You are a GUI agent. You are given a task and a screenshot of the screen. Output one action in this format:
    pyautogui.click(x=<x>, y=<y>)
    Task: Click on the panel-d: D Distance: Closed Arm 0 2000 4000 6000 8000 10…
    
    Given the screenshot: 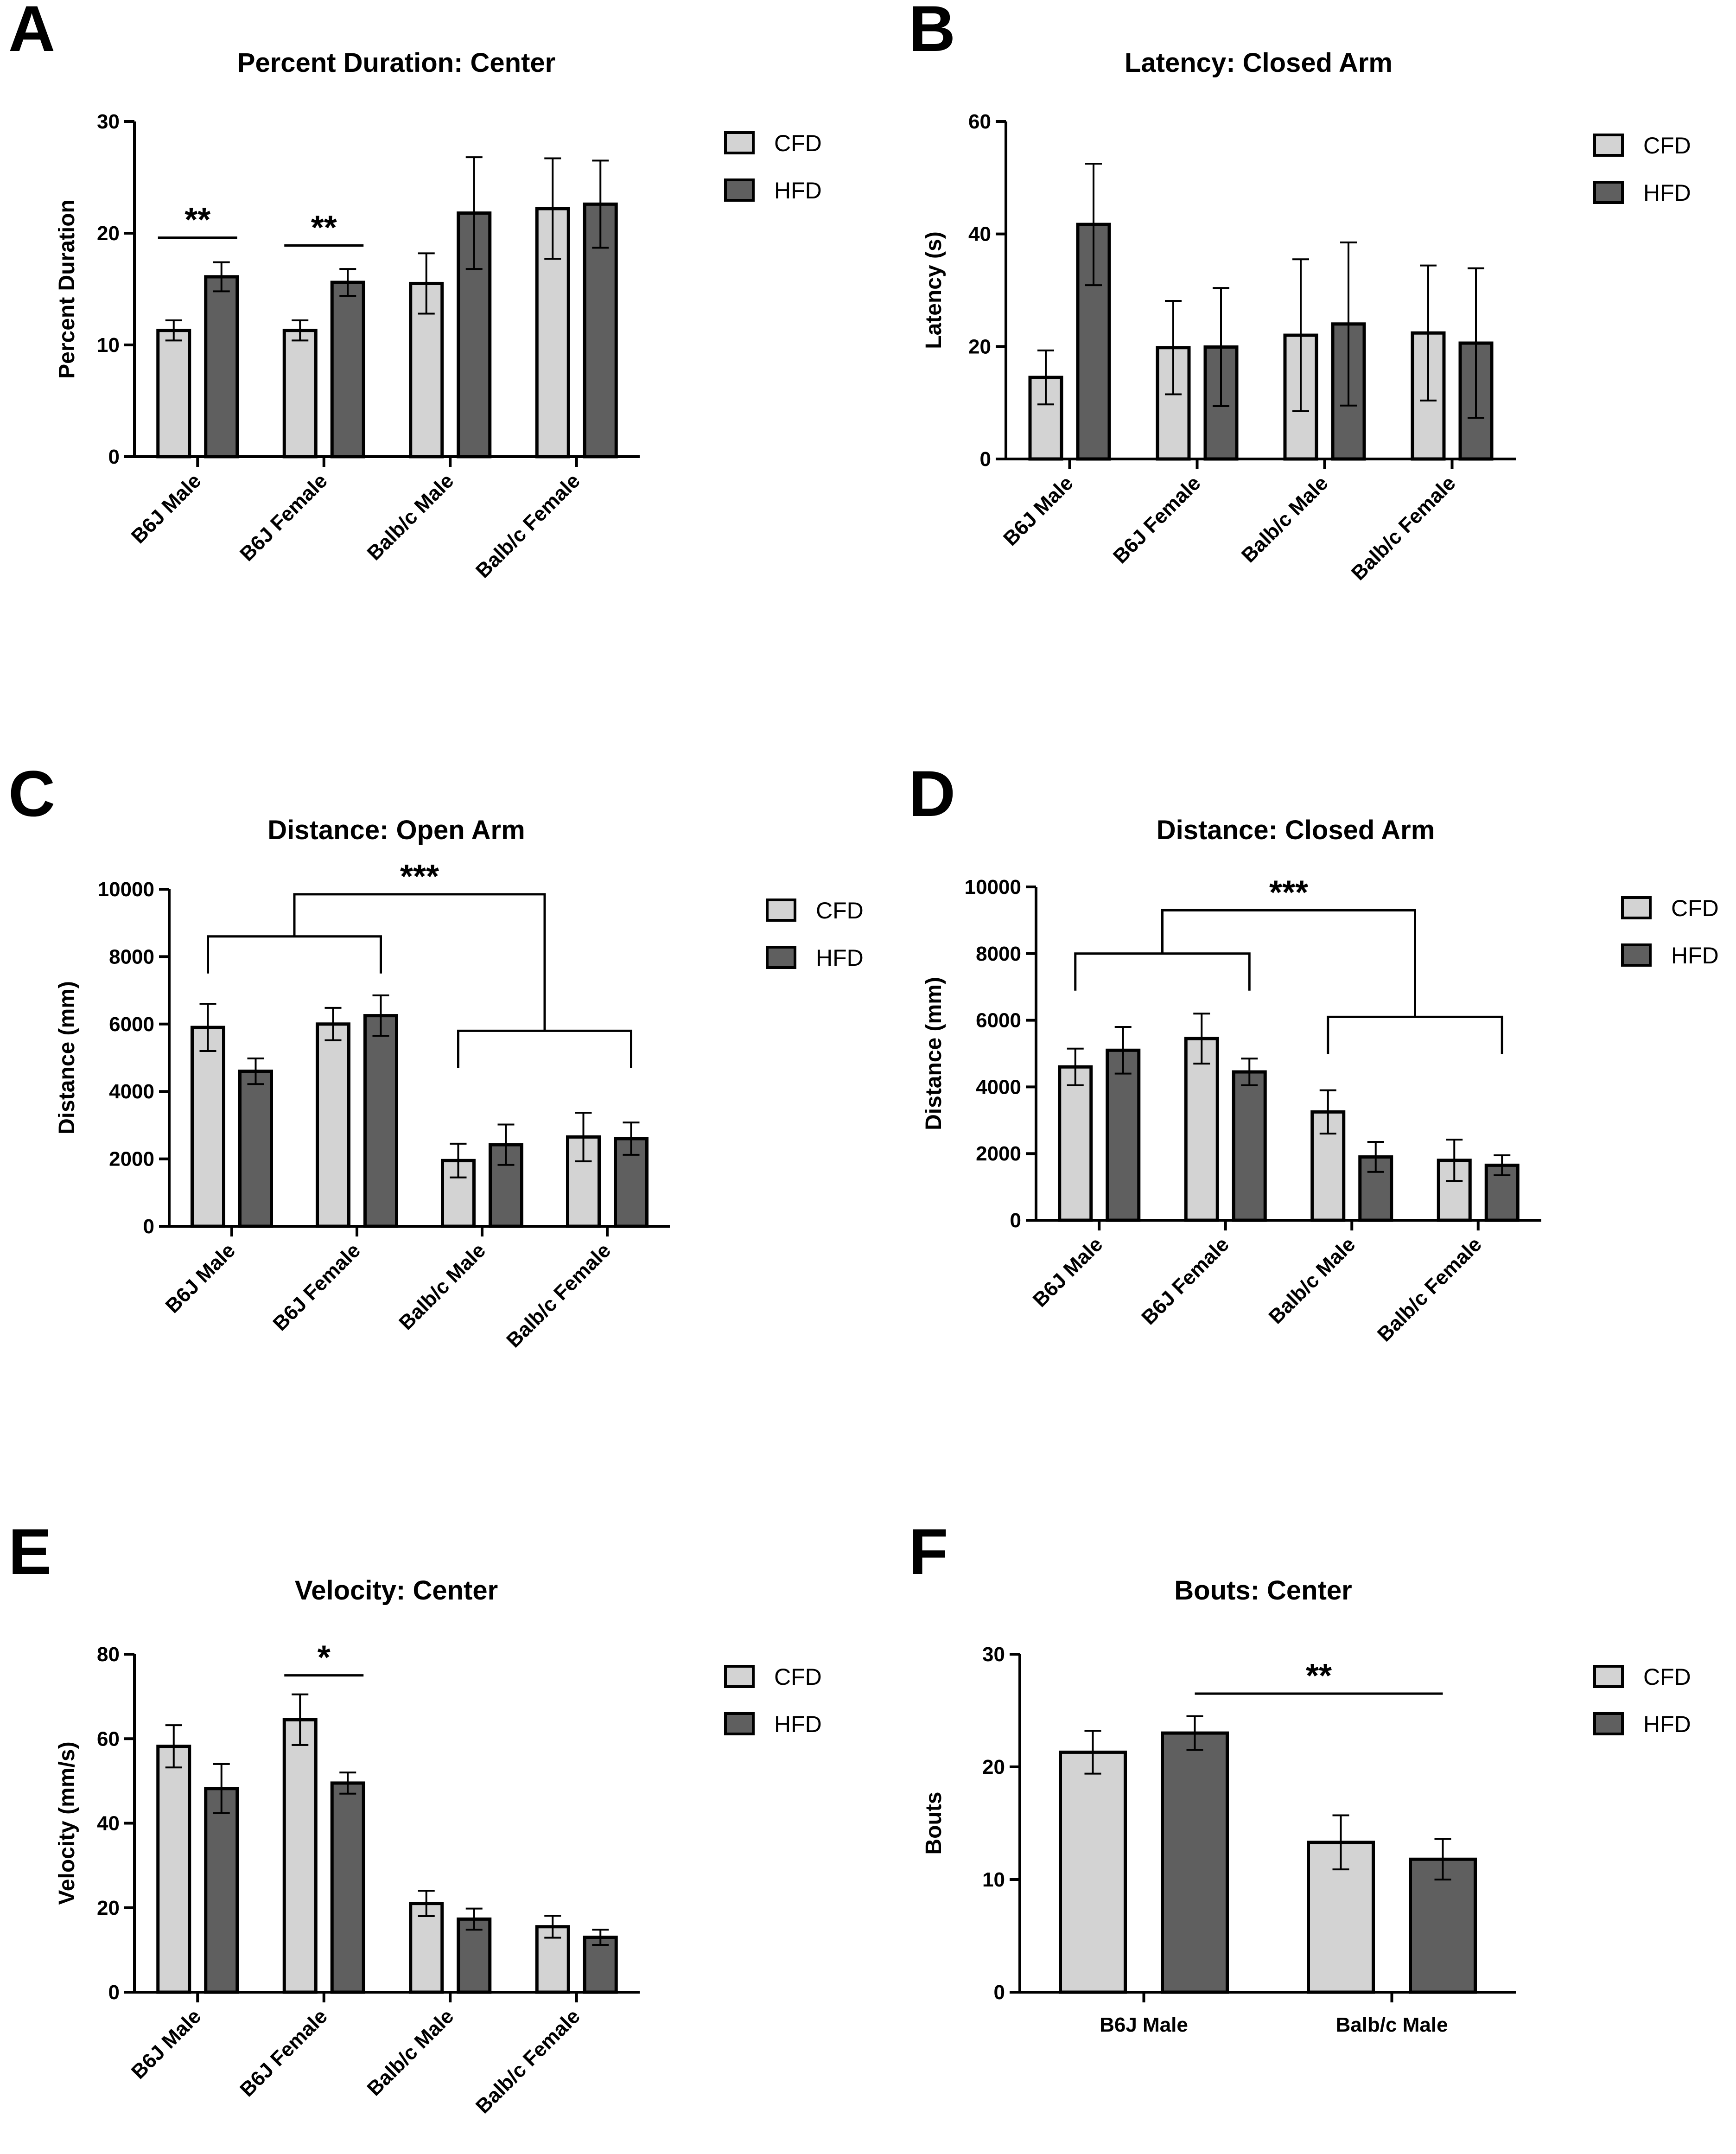 What is the action you would take?
    pyautogui.click(x=1314, y=1051)
    